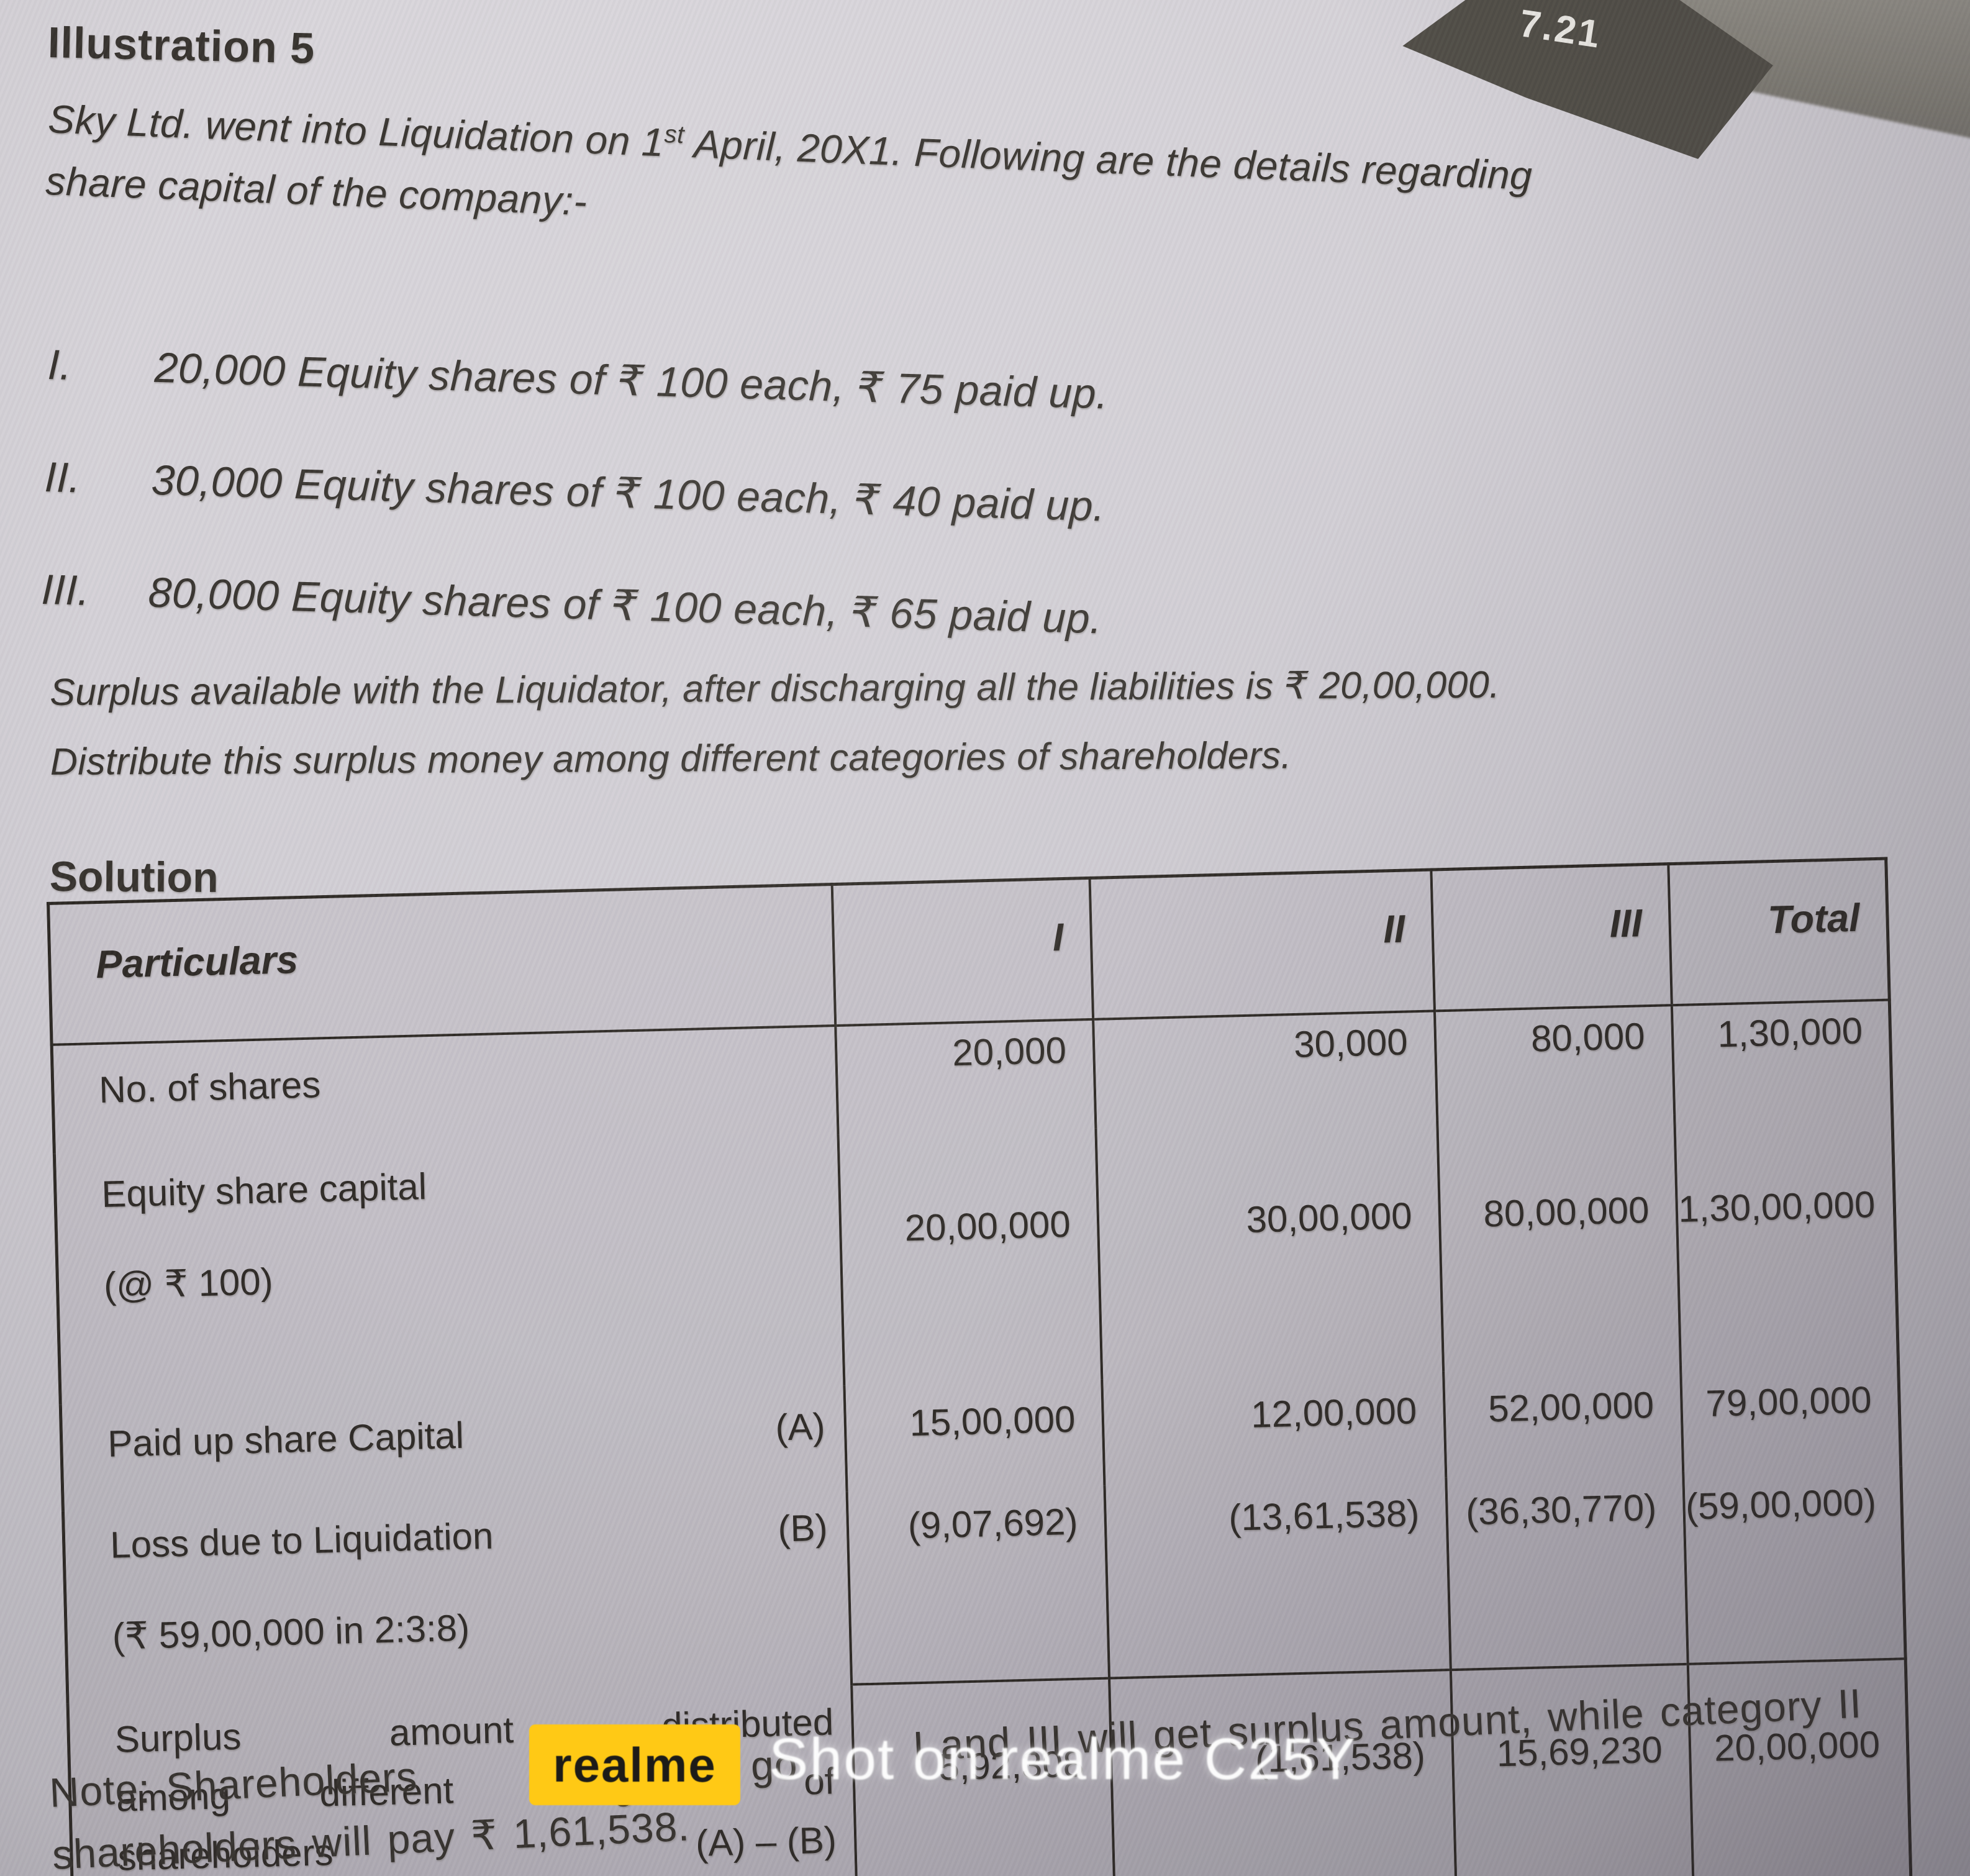  What do you see at coordinates (674, 135) in the screenshot?
I see `ordinal-superscript: st` at bounding box center [674, 135].